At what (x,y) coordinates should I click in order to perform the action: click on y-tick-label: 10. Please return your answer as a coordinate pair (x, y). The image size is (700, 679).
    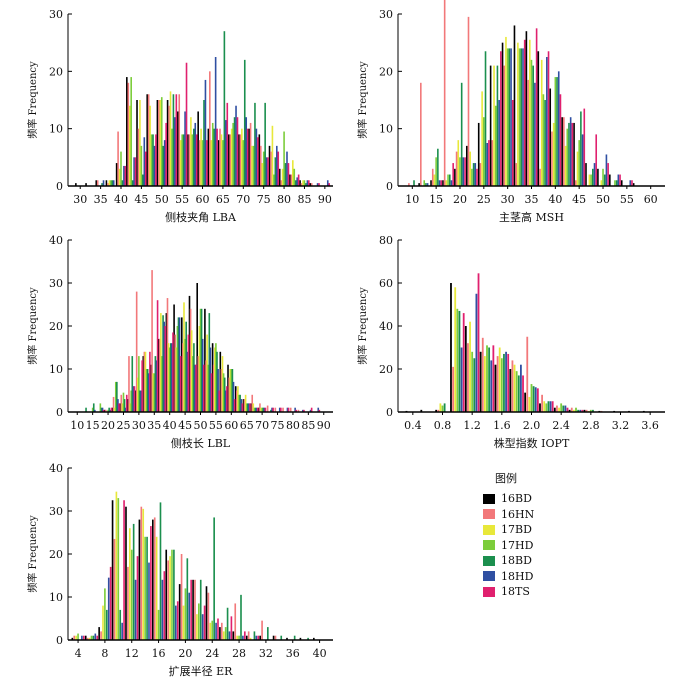
    Looking at the image, I should click on (386, 129).